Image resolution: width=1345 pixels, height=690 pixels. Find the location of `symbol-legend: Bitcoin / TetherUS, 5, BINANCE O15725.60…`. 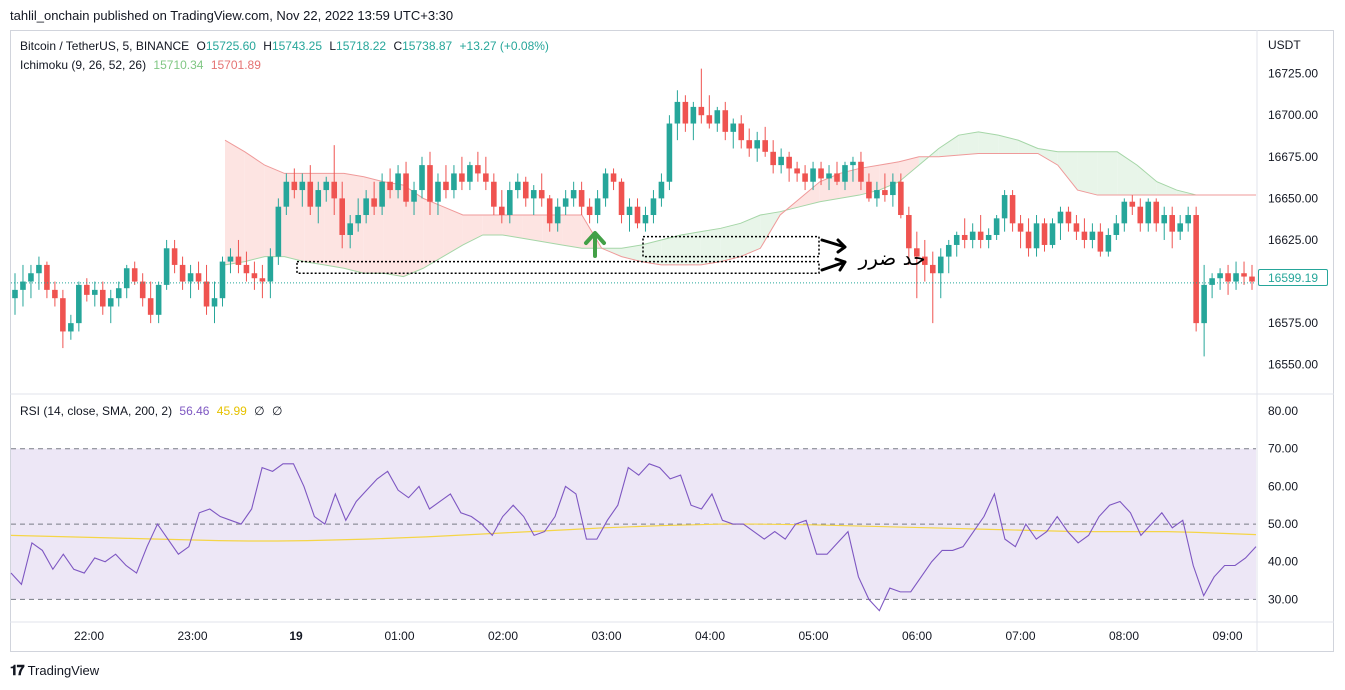

symbol-legend: Bitcoin / TetherUS, 5, BINANCE O15725.60… is located at coordinates (286, 46).